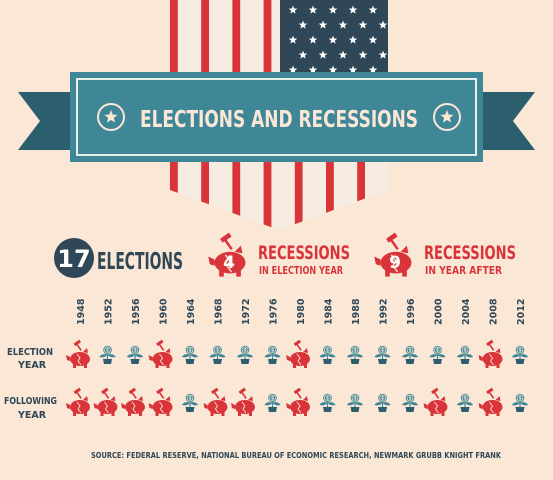  Describe the element at coordinates (30, 352) in the screenshot. I see `svg-text: ELECTION` at that location.